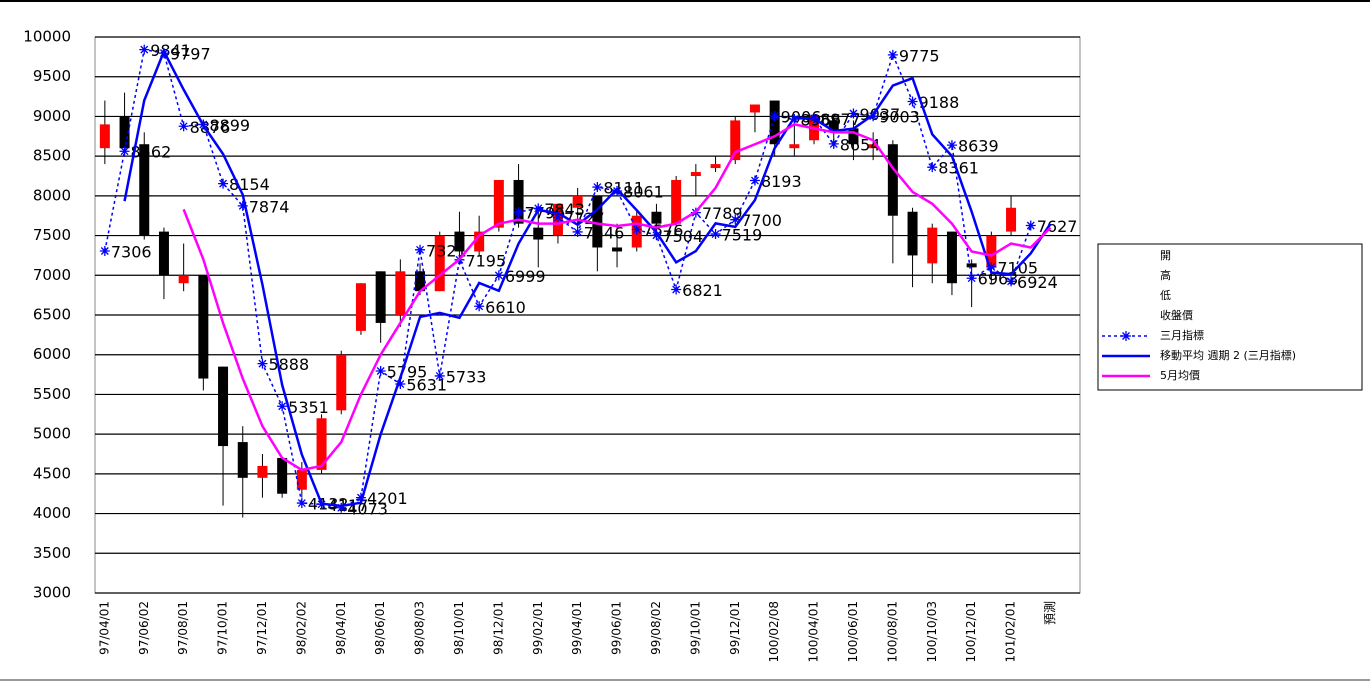 The height and width of the screenshot is (682, 1370). Describe the element at coordinates (538, 628) in the screenshot. I see `x-tick-label: 99/02/01` at that location.